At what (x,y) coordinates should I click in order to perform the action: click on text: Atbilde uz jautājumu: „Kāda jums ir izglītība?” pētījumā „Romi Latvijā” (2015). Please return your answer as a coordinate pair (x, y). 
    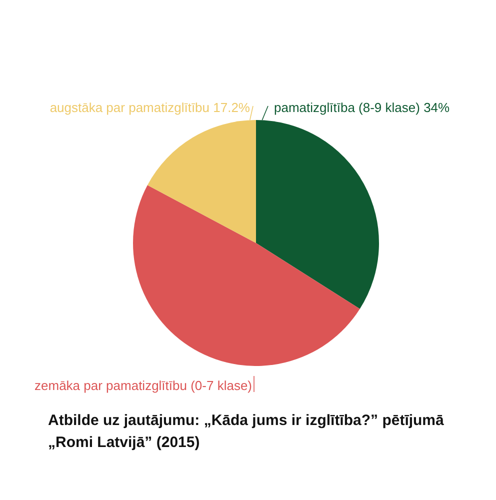
    Looking at the image, I should click on (246, 431).